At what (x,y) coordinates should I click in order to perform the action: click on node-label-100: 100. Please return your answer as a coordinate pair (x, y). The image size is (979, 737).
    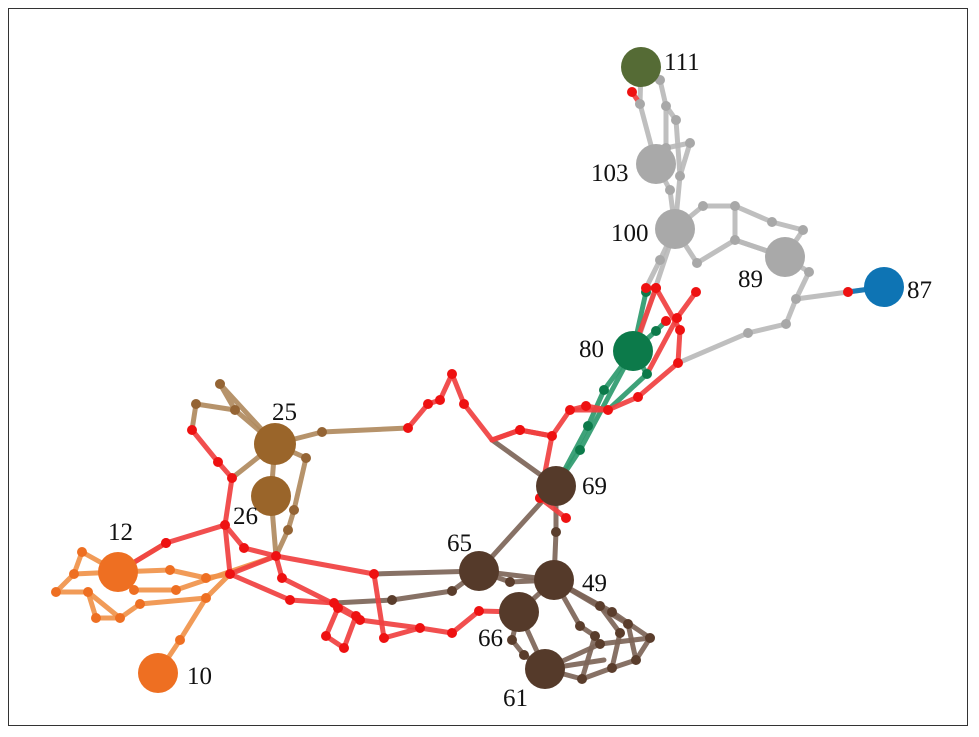
    Looking at the image, I should click on (630, 233).